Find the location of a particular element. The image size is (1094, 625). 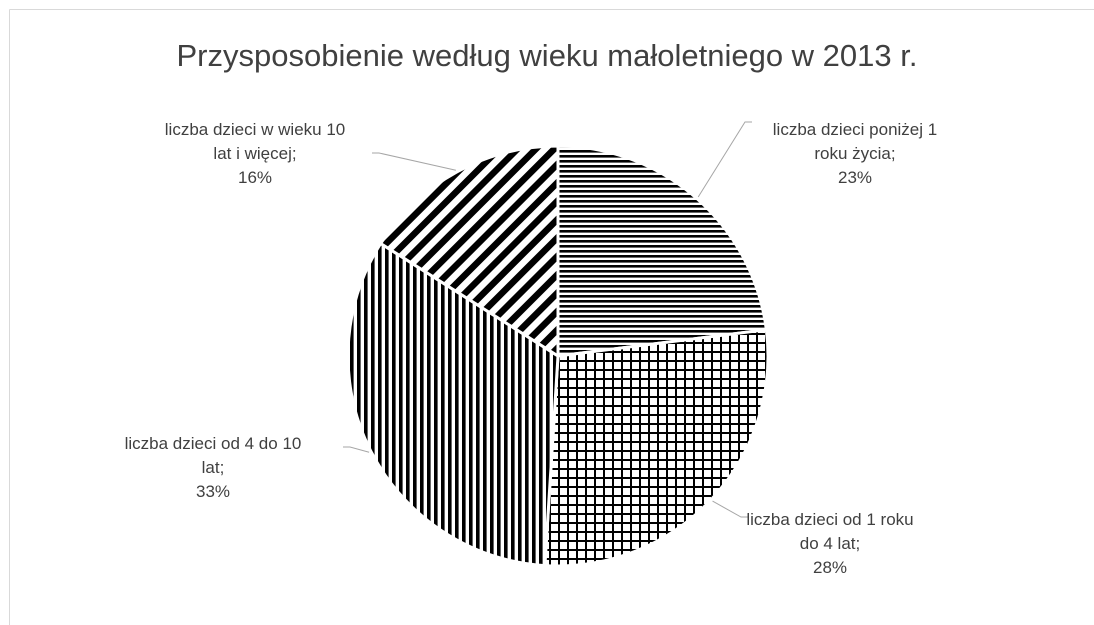

data-label: liczba dzieci od 4 do 10 lat; 33% is located at coordinates (213, 468).